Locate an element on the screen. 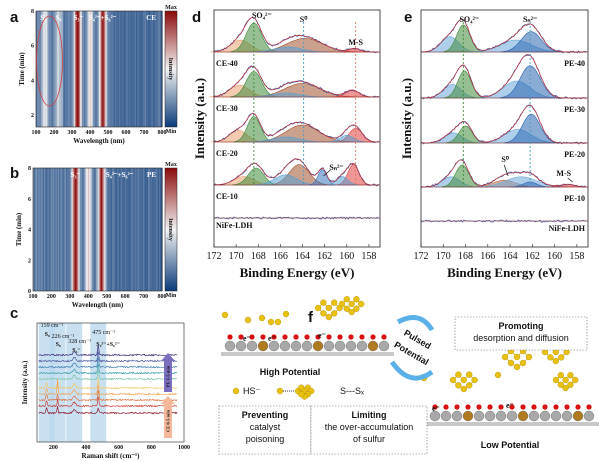 The image size is (600, 461). x-tick-label: 500 is located at coordinates (106, 297).